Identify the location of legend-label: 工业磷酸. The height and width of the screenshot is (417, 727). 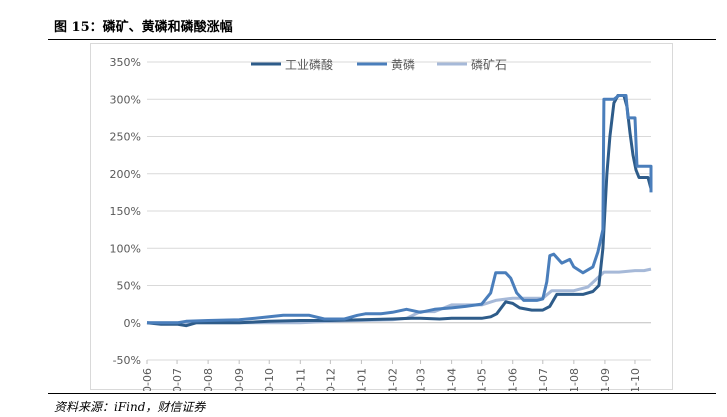
(309, 64).